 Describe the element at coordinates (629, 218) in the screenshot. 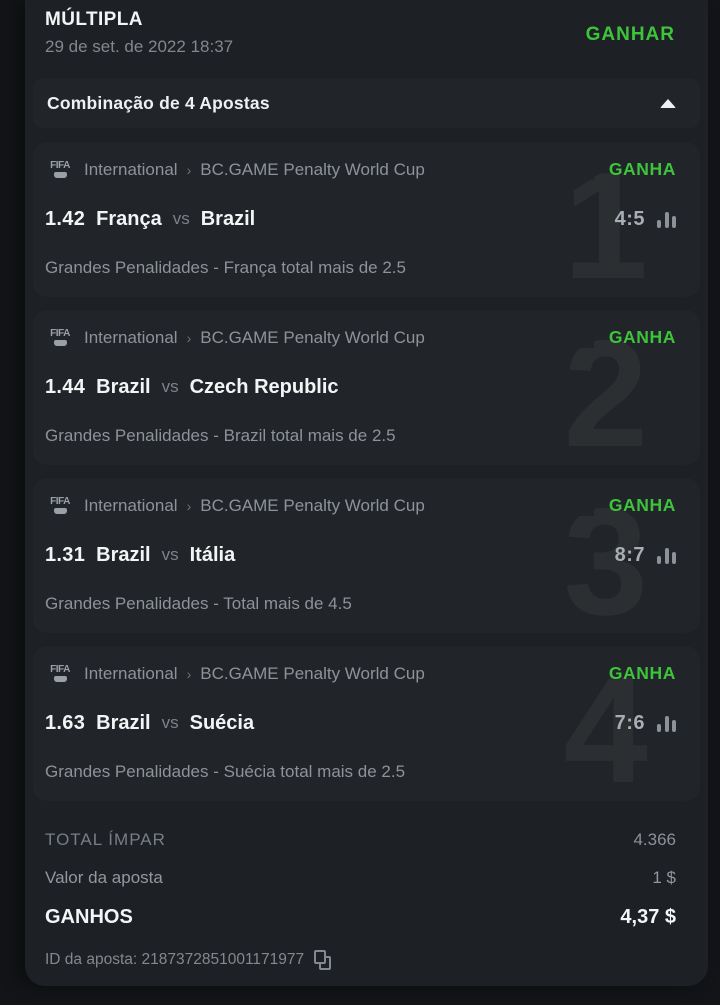

I see `match-score: 4:5` at that location.